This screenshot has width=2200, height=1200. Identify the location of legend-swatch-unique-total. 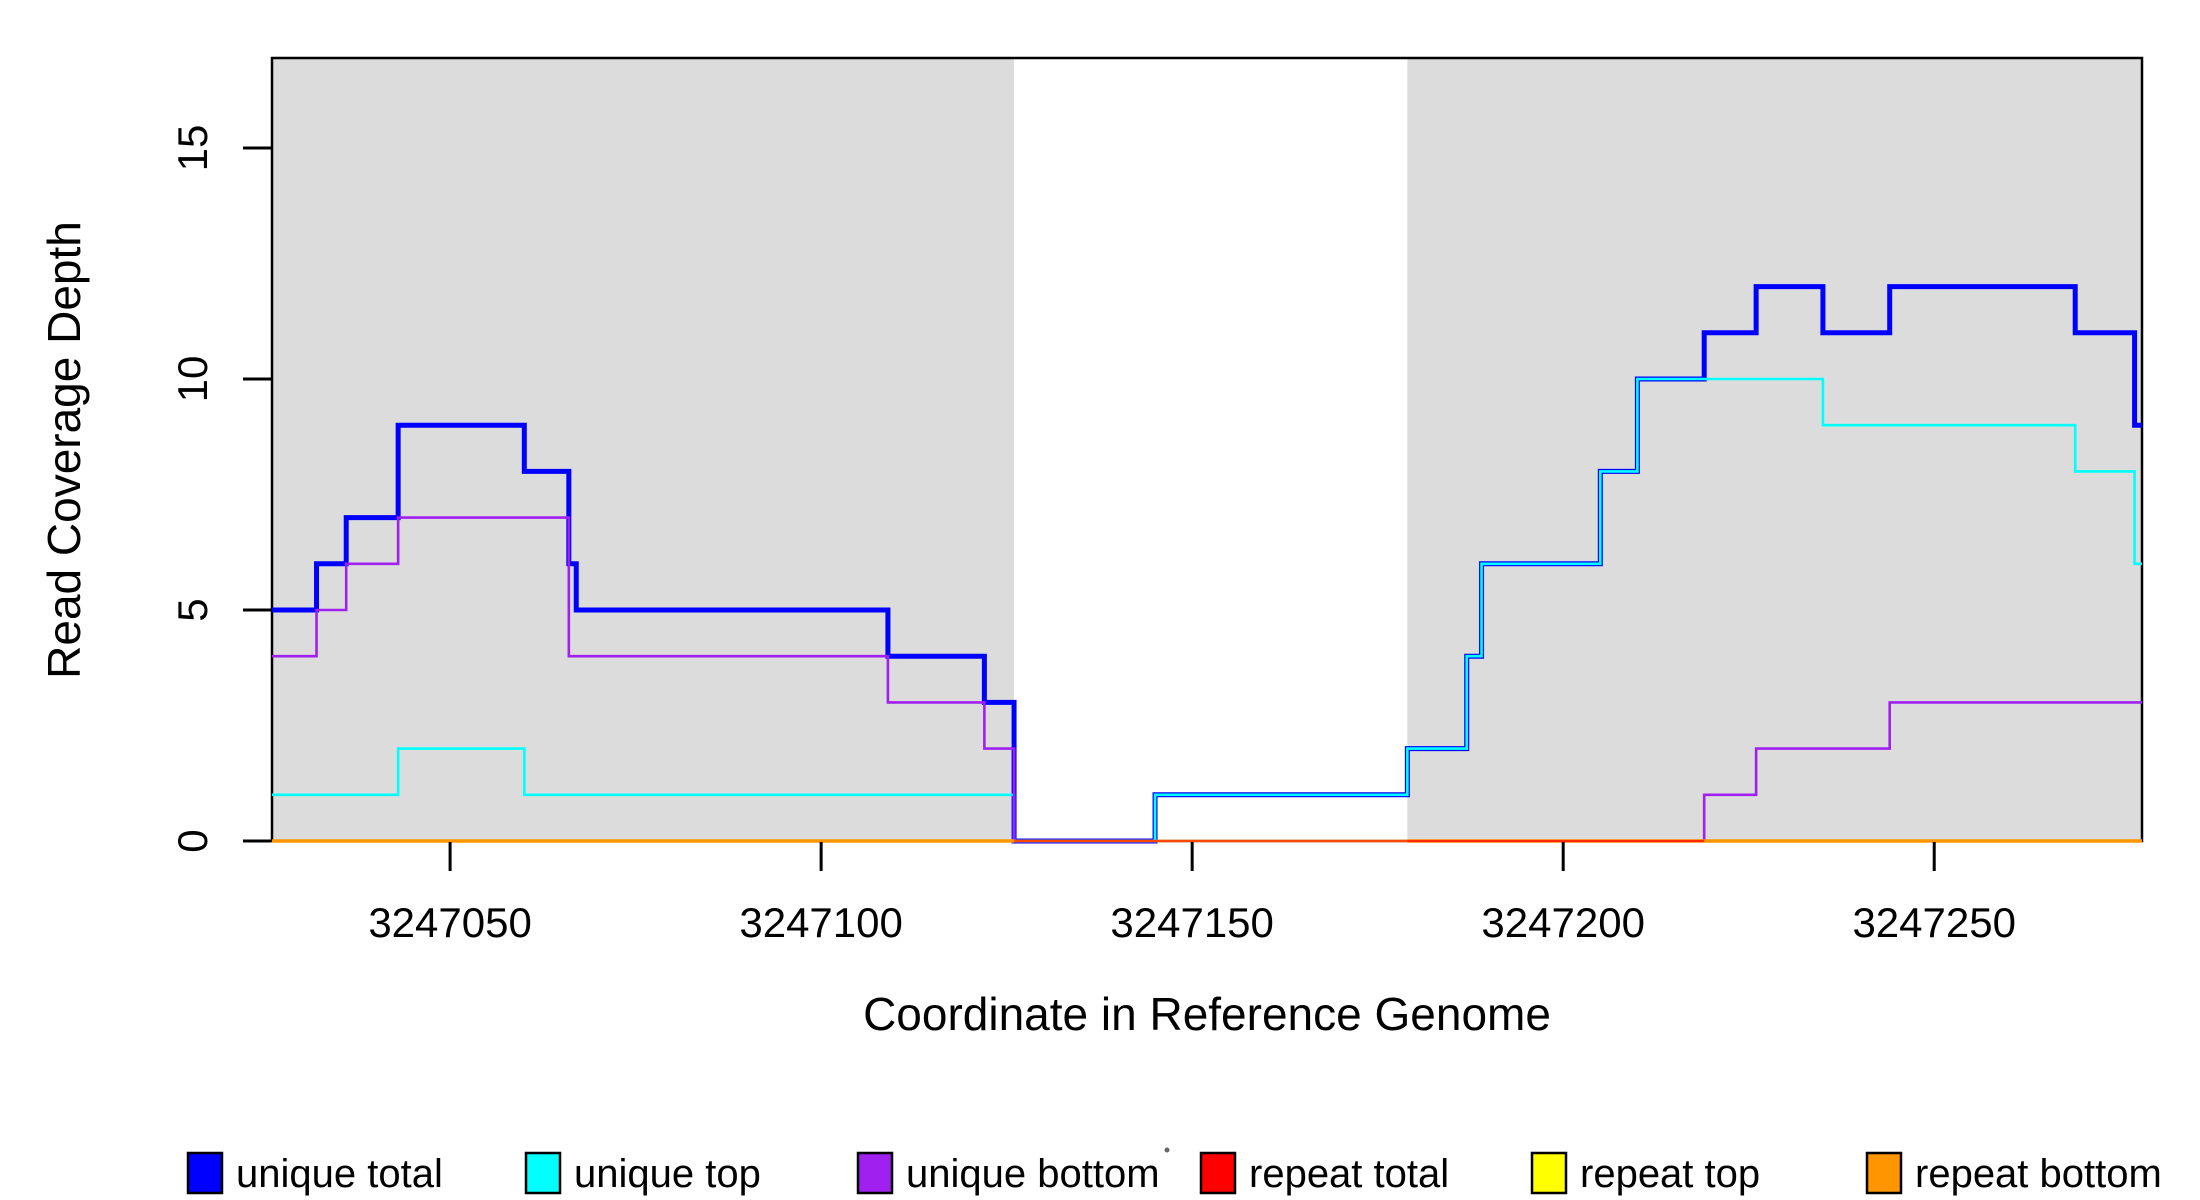
(205, 1173).